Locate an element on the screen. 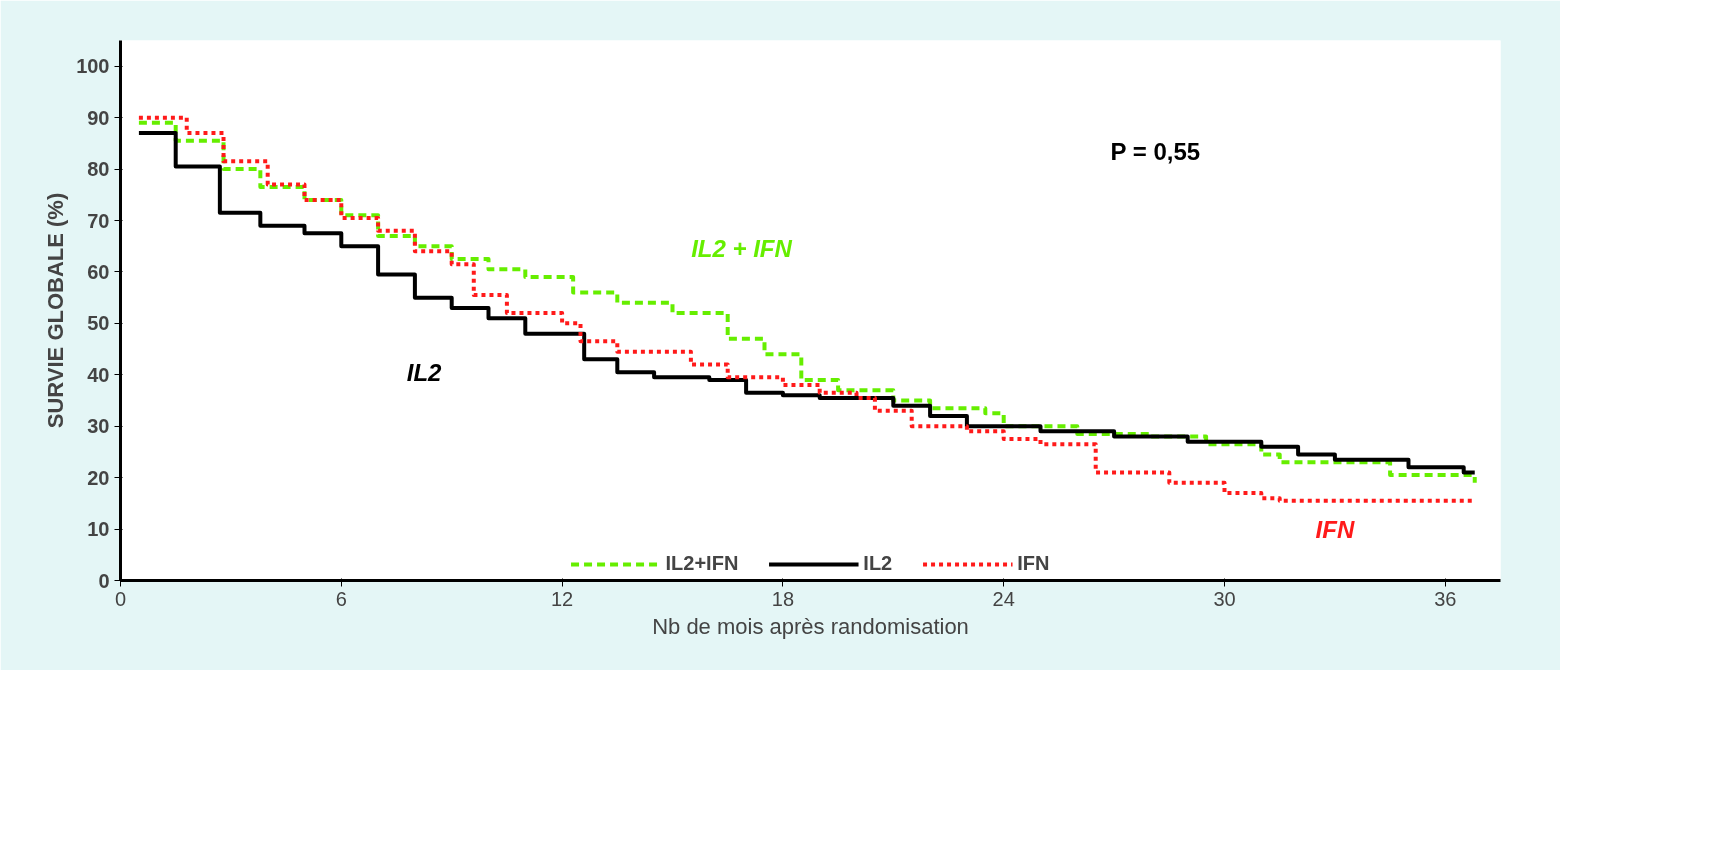 Image resolution: width=1716 pixels, height=859 pixels. annotation: IFN is located at coordinates (1335, 529).